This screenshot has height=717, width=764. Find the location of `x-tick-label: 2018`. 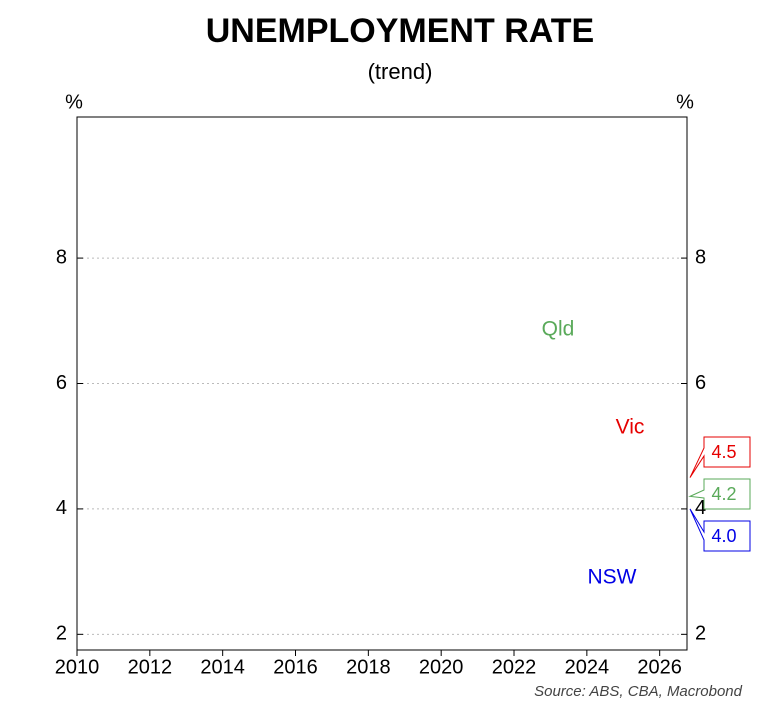

x-tick-label: 2018 is located at coordinates (368, 667).